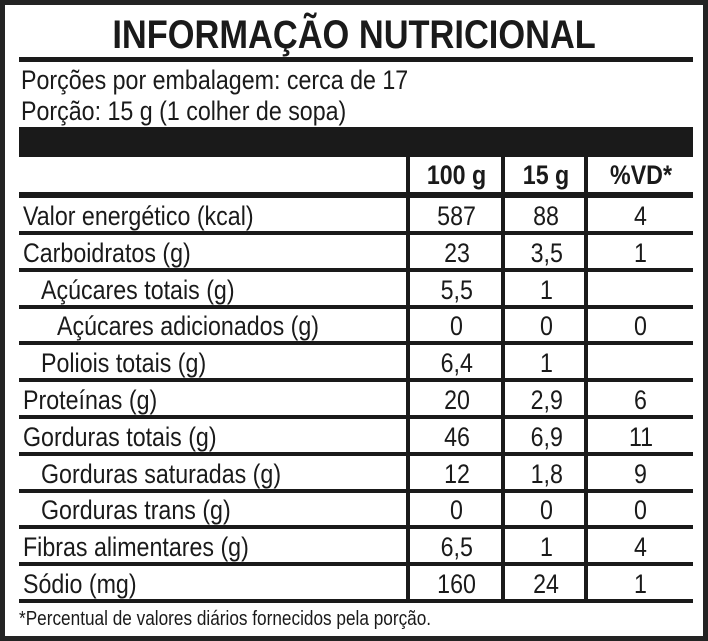 The image size is (708, 641). I want to click on serving-size: Porção: 15 g (1 colher de sopa), so click(210, 111).